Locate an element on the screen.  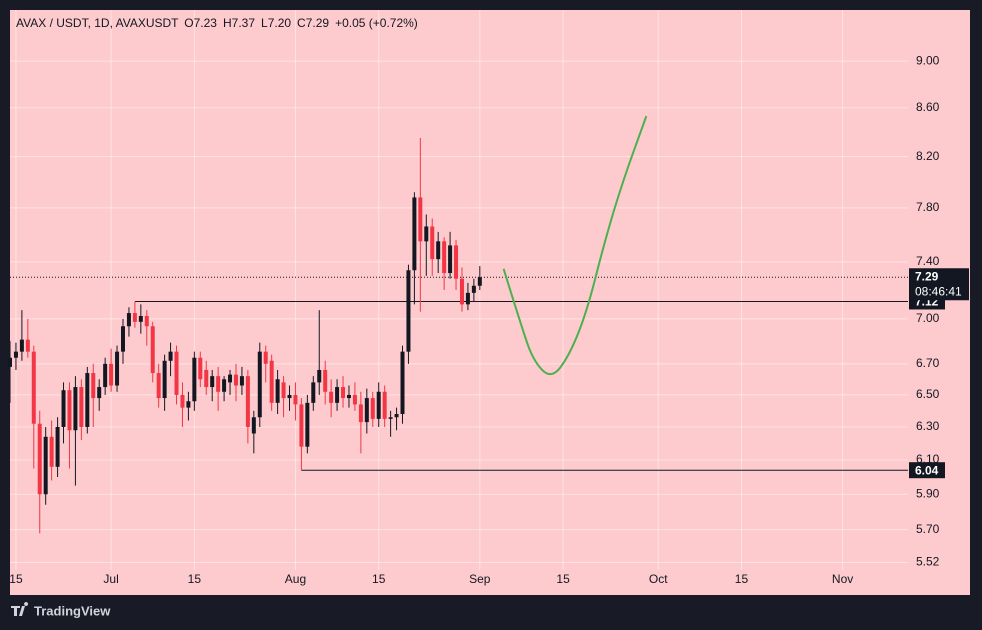
level-label: 6.04 is located at coordinates (927, 470).